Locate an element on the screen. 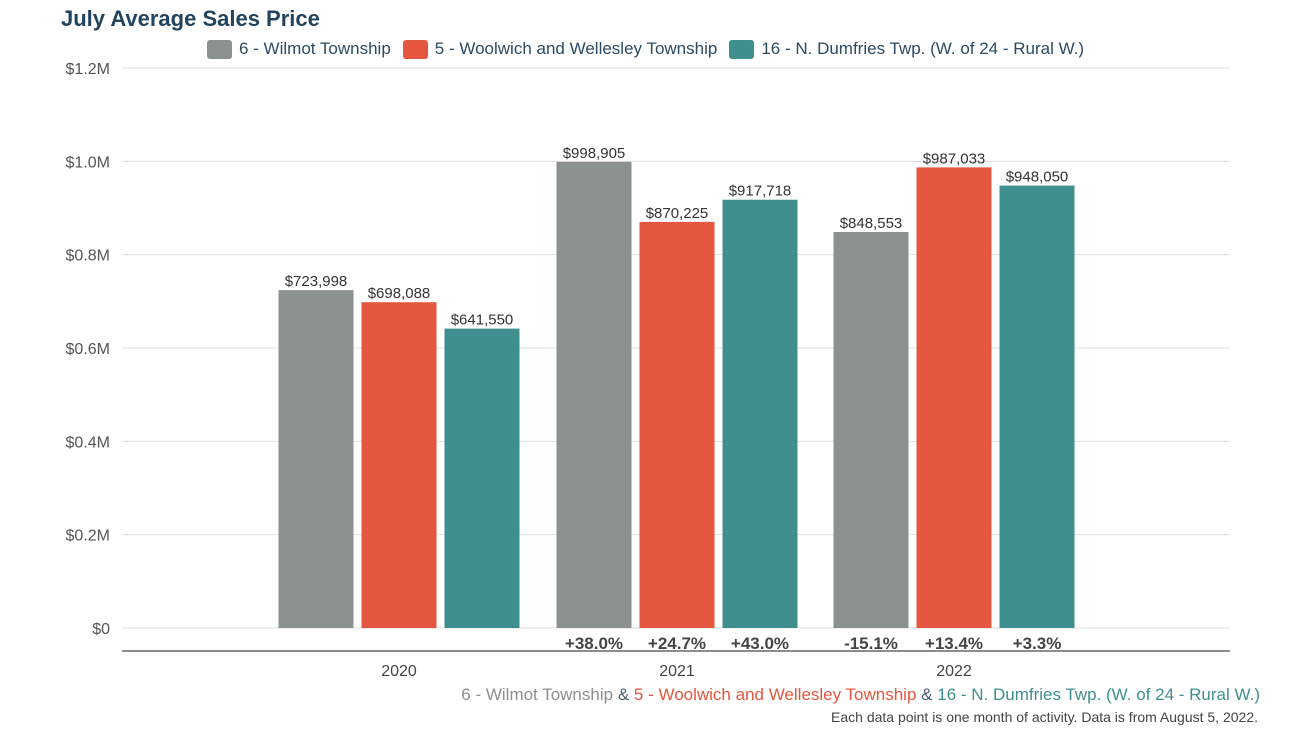  footer-series-wilmot: 6 - Wilmot Township is located at coordinates (537, 694).